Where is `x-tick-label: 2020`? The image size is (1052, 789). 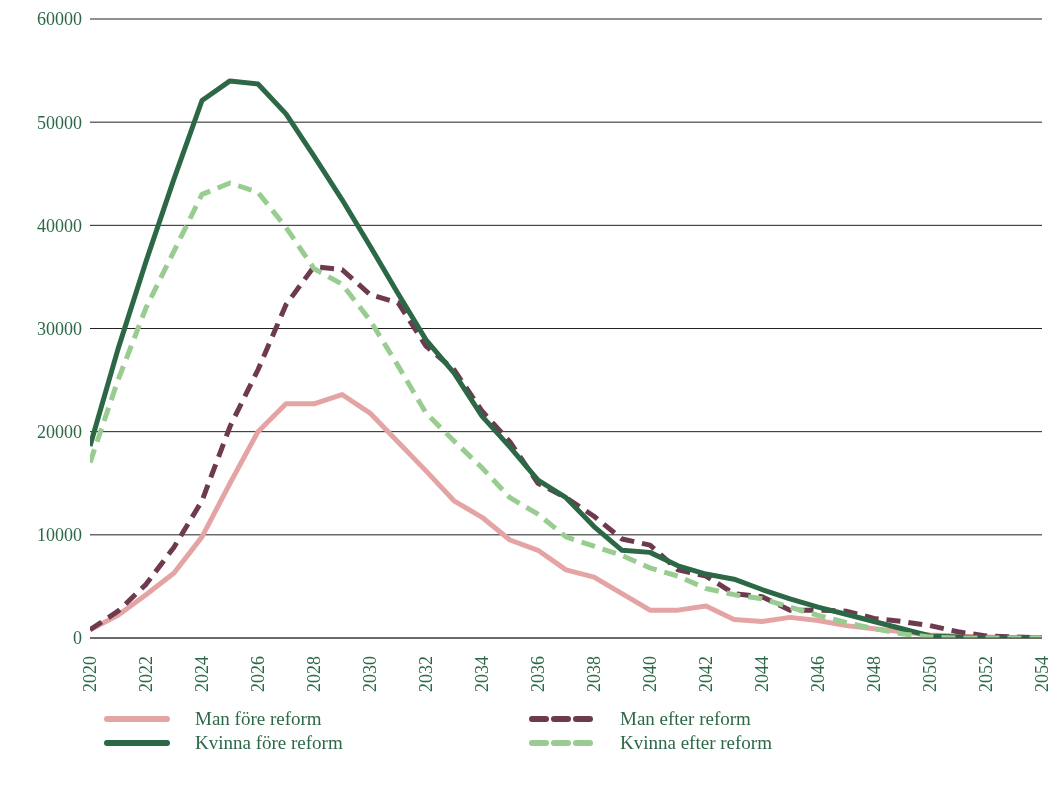
x-tick-label: 2020 is located at coordinates (90, 674).